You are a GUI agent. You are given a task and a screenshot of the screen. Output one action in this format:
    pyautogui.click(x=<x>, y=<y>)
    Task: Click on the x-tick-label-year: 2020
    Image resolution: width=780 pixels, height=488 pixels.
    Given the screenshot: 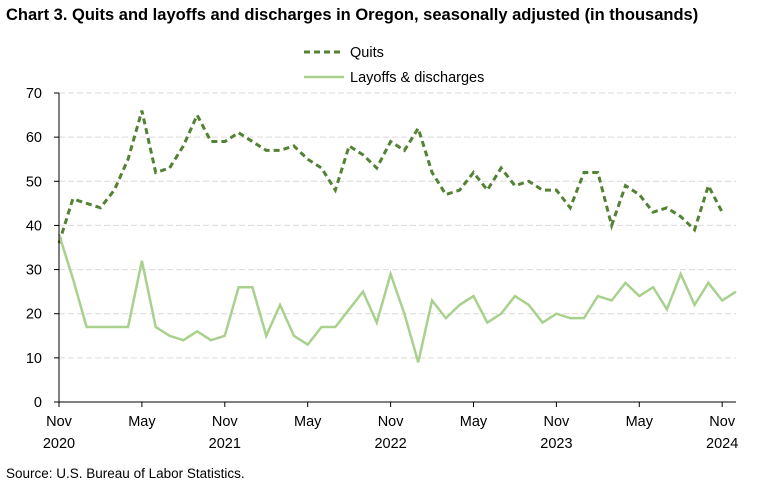 What is the action you would take?
    pyautogui.click(x=59, y=444)
    